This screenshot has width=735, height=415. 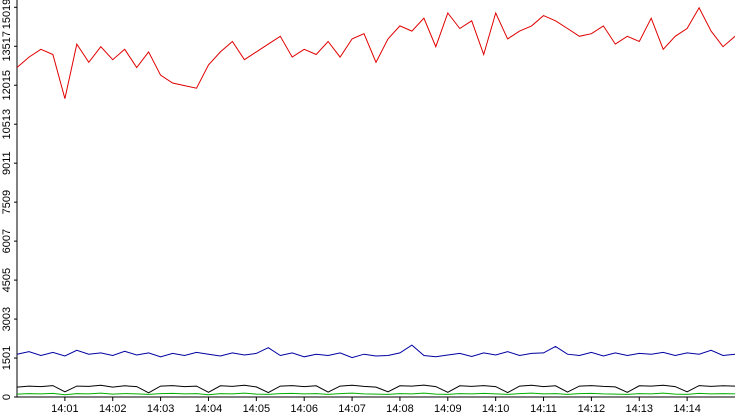 I want to click on x-tick-label: 14:14, so click(x=687, y=409).